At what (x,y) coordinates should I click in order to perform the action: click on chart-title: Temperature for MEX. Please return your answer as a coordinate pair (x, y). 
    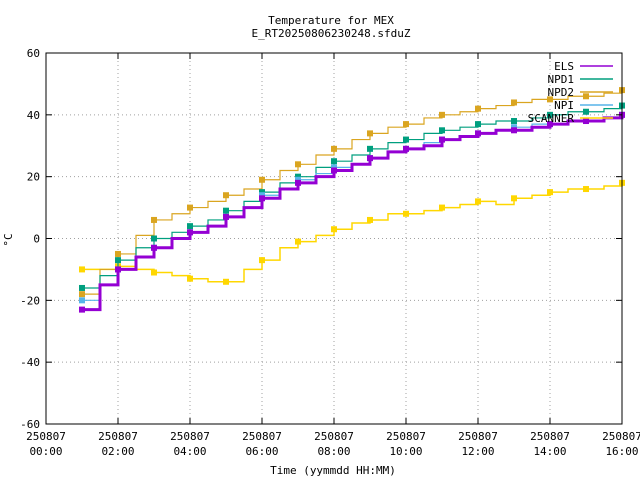
    Looking at the image, I should click on (331, 20).